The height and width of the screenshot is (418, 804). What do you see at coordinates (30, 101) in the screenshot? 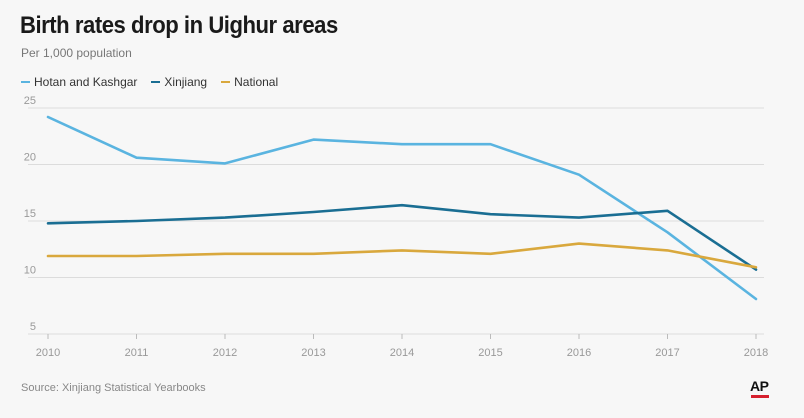
I see `y-tick-label-25: 25` at bounding box center [30, 101].